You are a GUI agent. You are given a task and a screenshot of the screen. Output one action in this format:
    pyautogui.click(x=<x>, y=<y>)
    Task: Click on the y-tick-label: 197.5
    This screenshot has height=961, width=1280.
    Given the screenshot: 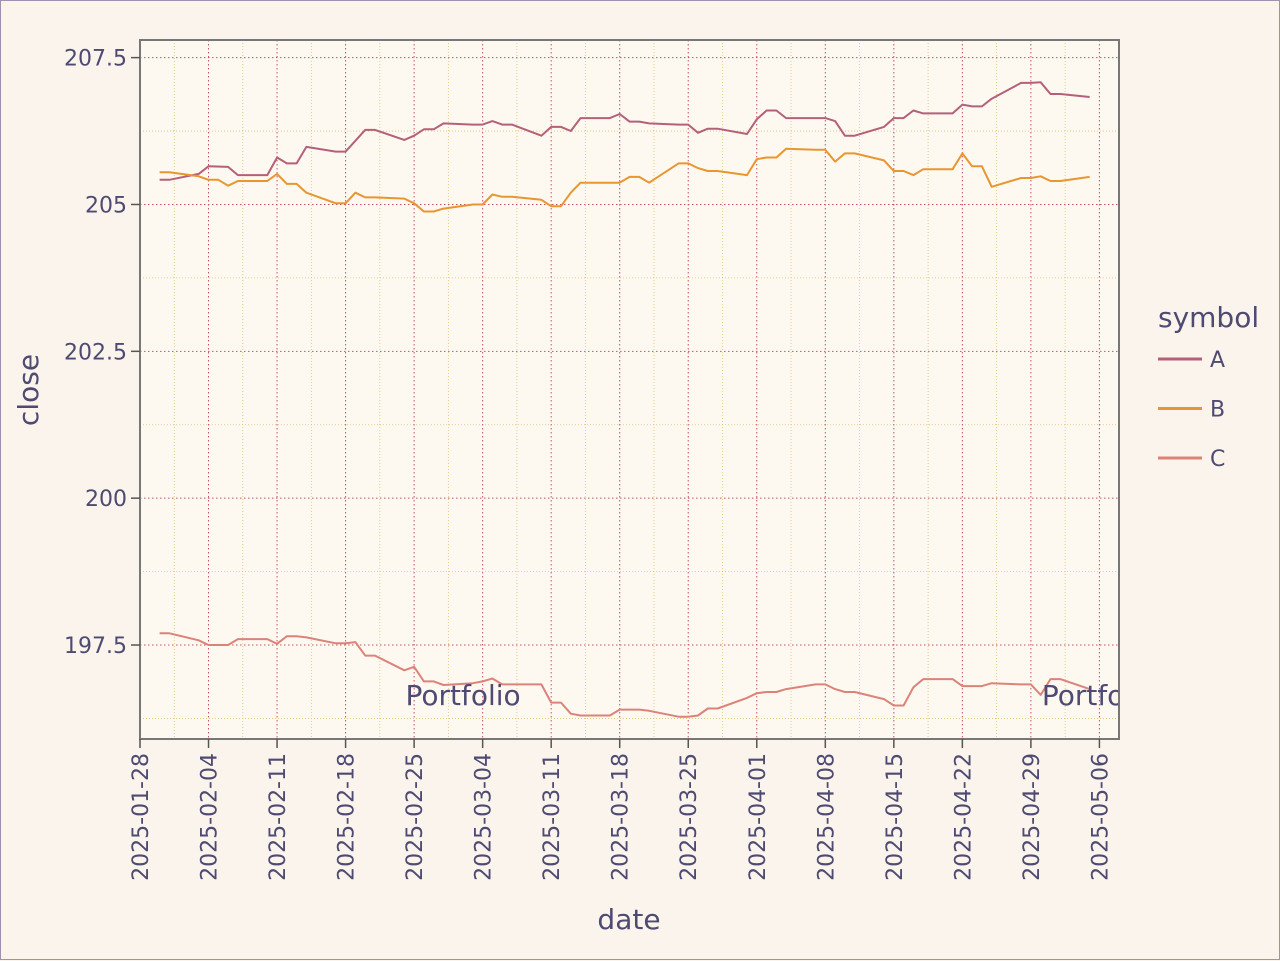 What is the action you would take?
    pyautogui.click(x=95, y=646)
    